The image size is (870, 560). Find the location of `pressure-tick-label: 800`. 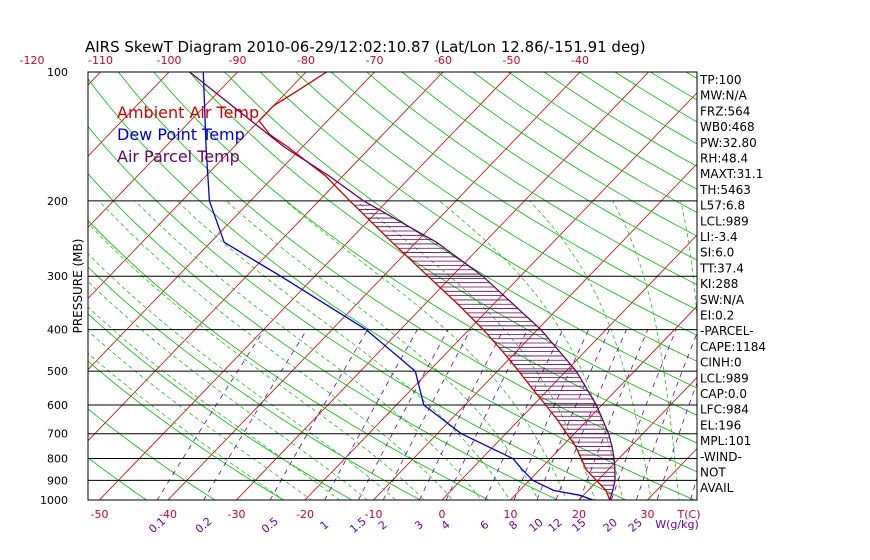

pressure-tick-label: 800 is located at coordinates (57, 459).